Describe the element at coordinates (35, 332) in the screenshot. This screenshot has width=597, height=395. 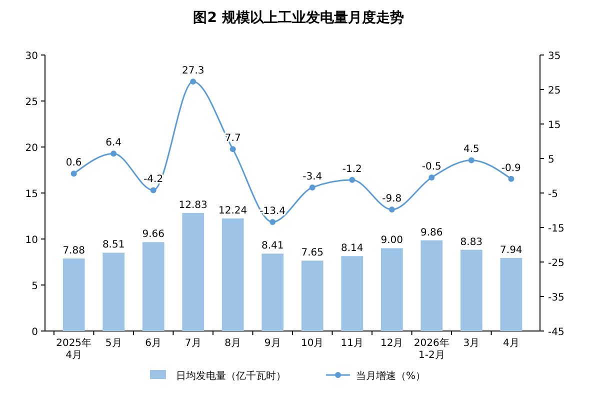
I see `y-tick-label: 0` at that location.